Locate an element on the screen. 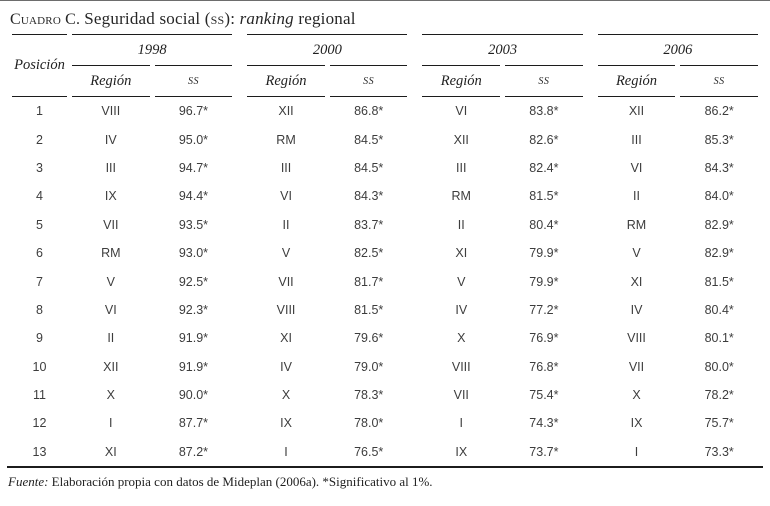 This screenshot has height=506, width=770. ss-value-cell: 83.8* is located at coordinates (544, 111).